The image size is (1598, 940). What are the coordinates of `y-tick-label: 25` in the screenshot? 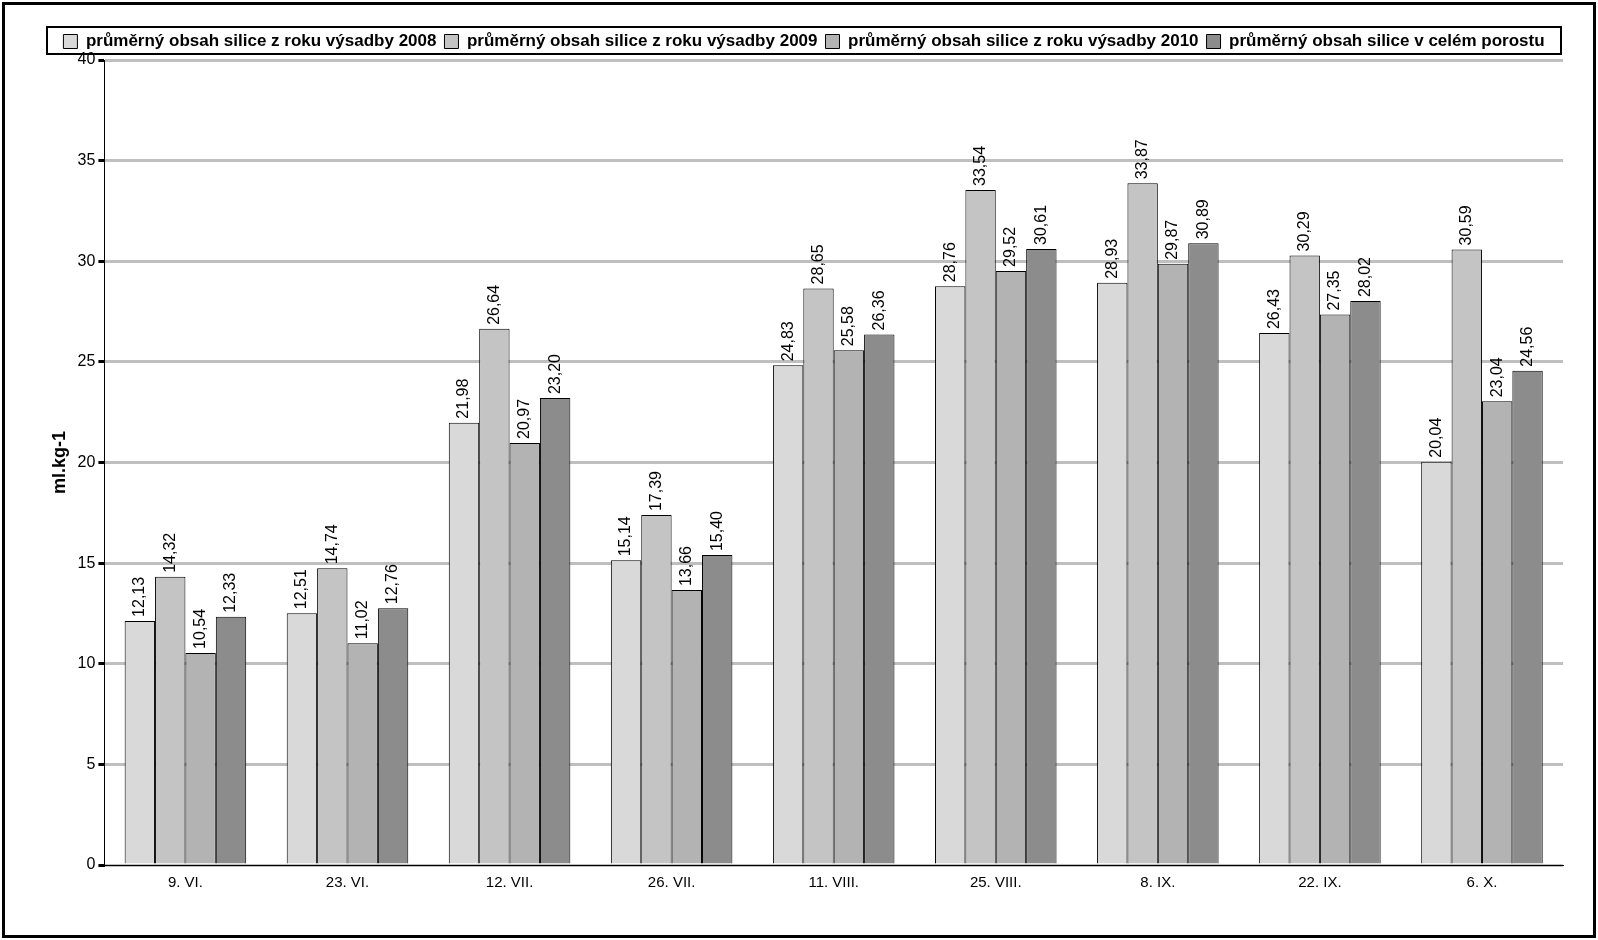 It's located at (86, 361).